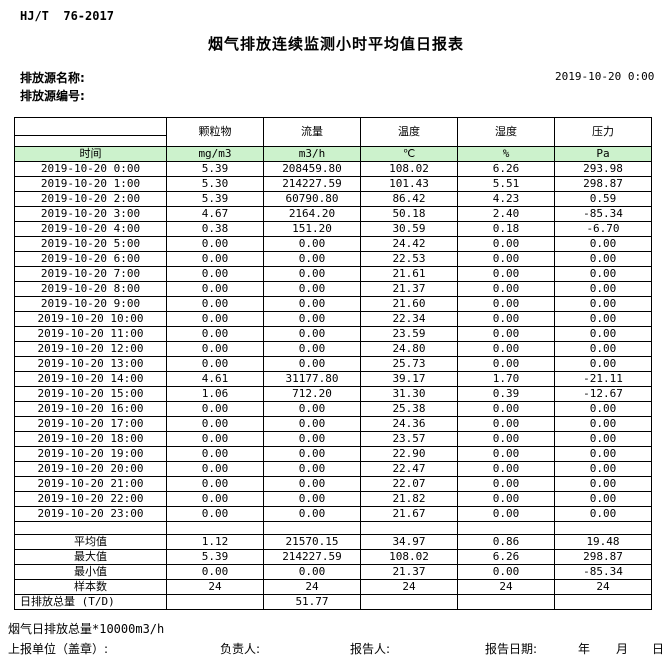  What do you see at coordinates (90, 379) in the screenshot?
I see `time-cell: 2019-10-20 14:00` at bounding box center [90, 379].